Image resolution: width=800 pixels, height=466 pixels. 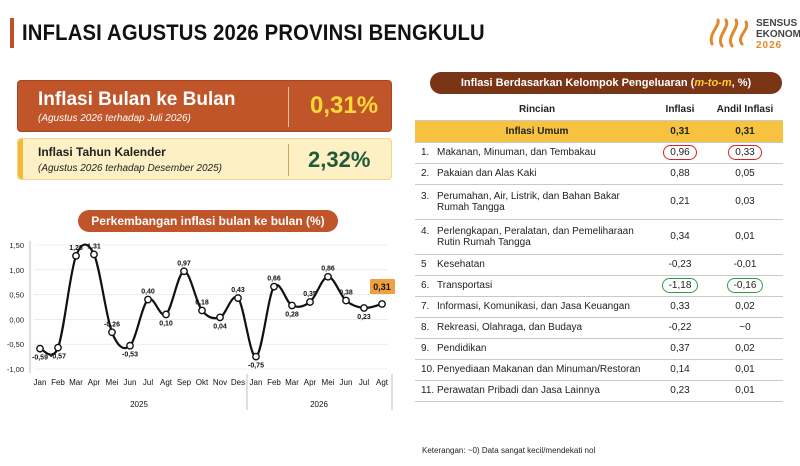 What do you see at coordinates (184, 382) in the screenshot?
I see `x-tick-label: Sep` at bounding box center [184, 382].